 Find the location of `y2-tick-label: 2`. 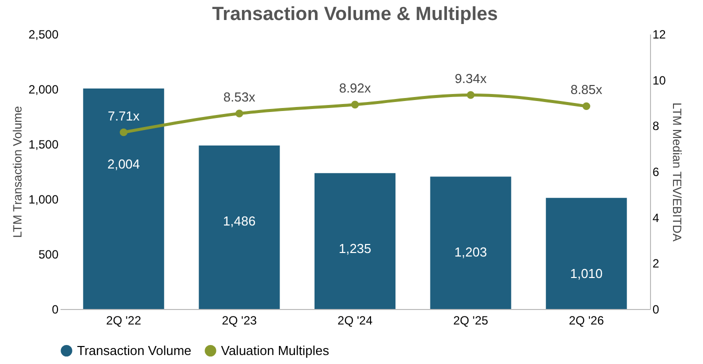

y2-tick-label: 2 is located at coordinates (656, 263).